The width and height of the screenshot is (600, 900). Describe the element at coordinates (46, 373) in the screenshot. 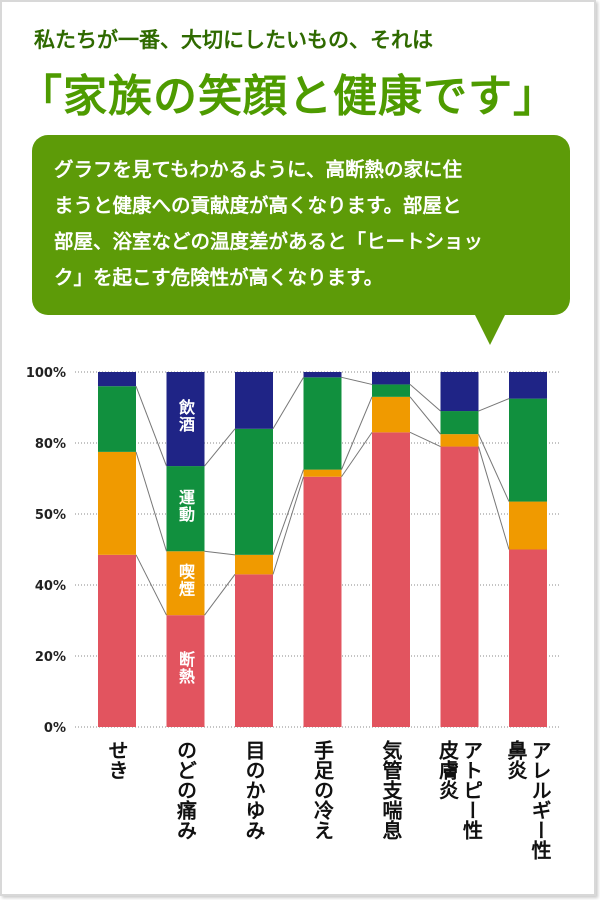

I see `y-tick-label: 100%` at that location.